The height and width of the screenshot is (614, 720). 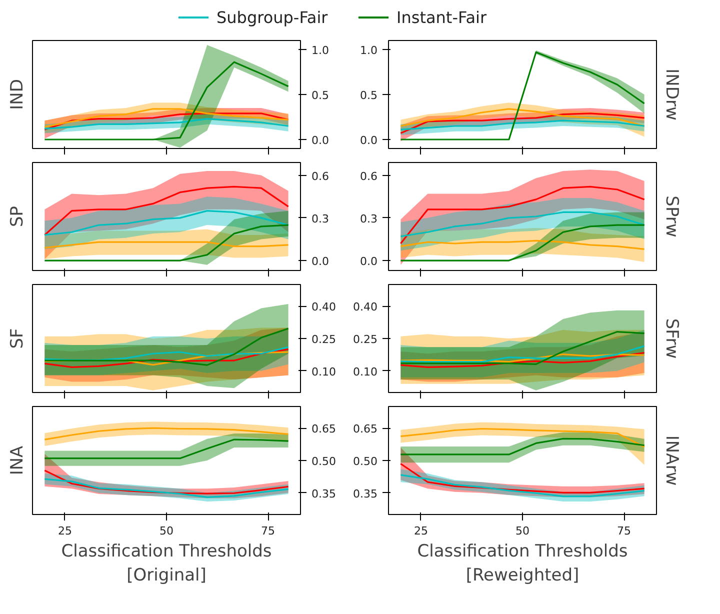 What do you see at coordinates (441, 17) in the screenshot?
I see `legend-label: Instant-Fair` at bounding box center [441, 17].